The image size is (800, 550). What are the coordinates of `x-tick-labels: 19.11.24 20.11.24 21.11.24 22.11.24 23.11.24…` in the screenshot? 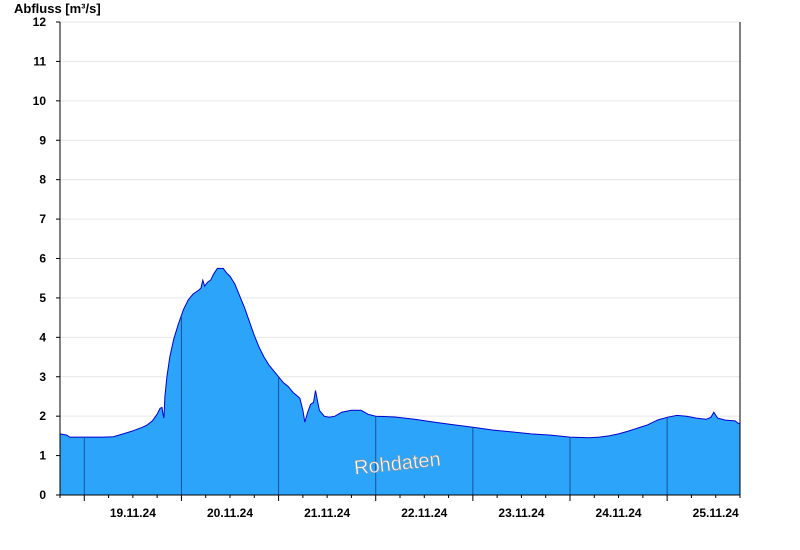 It's located at (400, 507).